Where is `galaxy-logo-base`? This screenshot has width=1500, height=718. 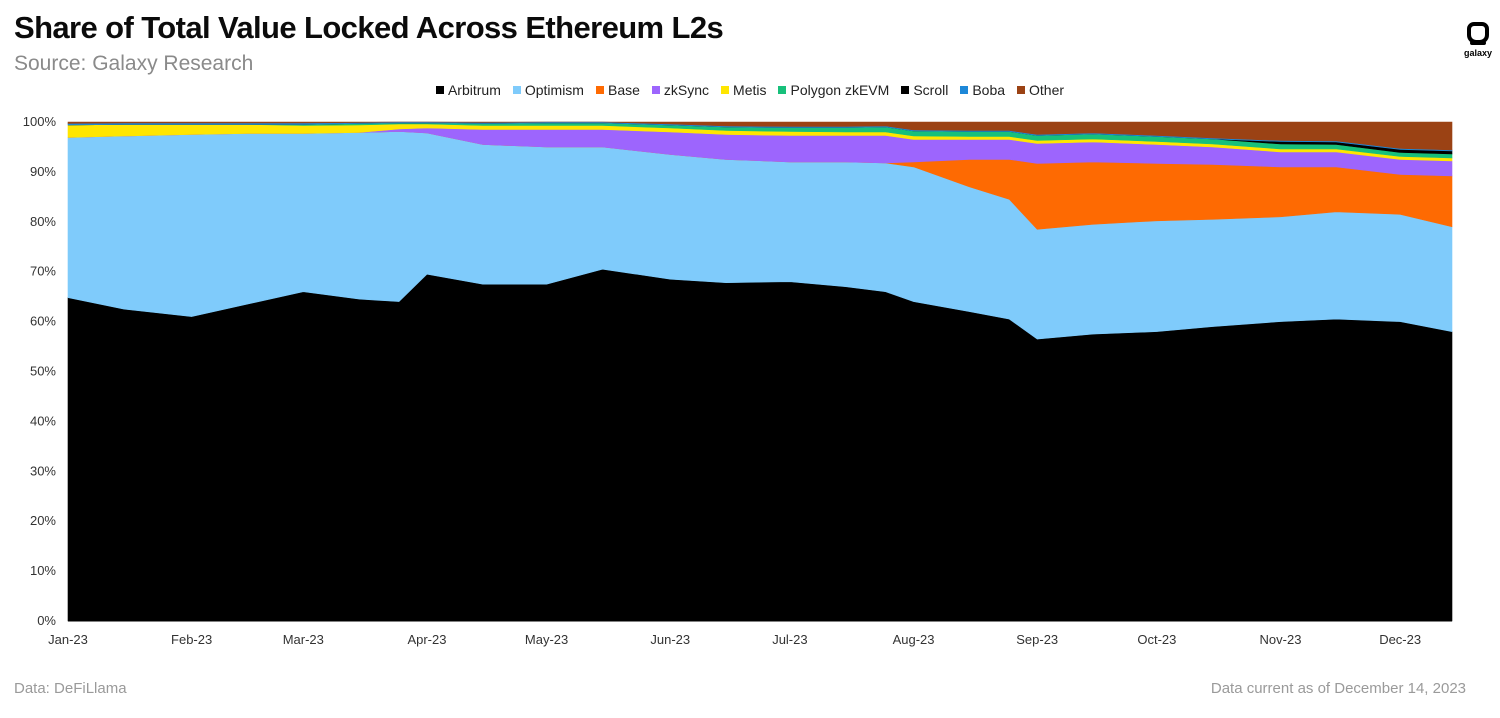 galaxy-logo-base is located at coordinates (1478, 43).